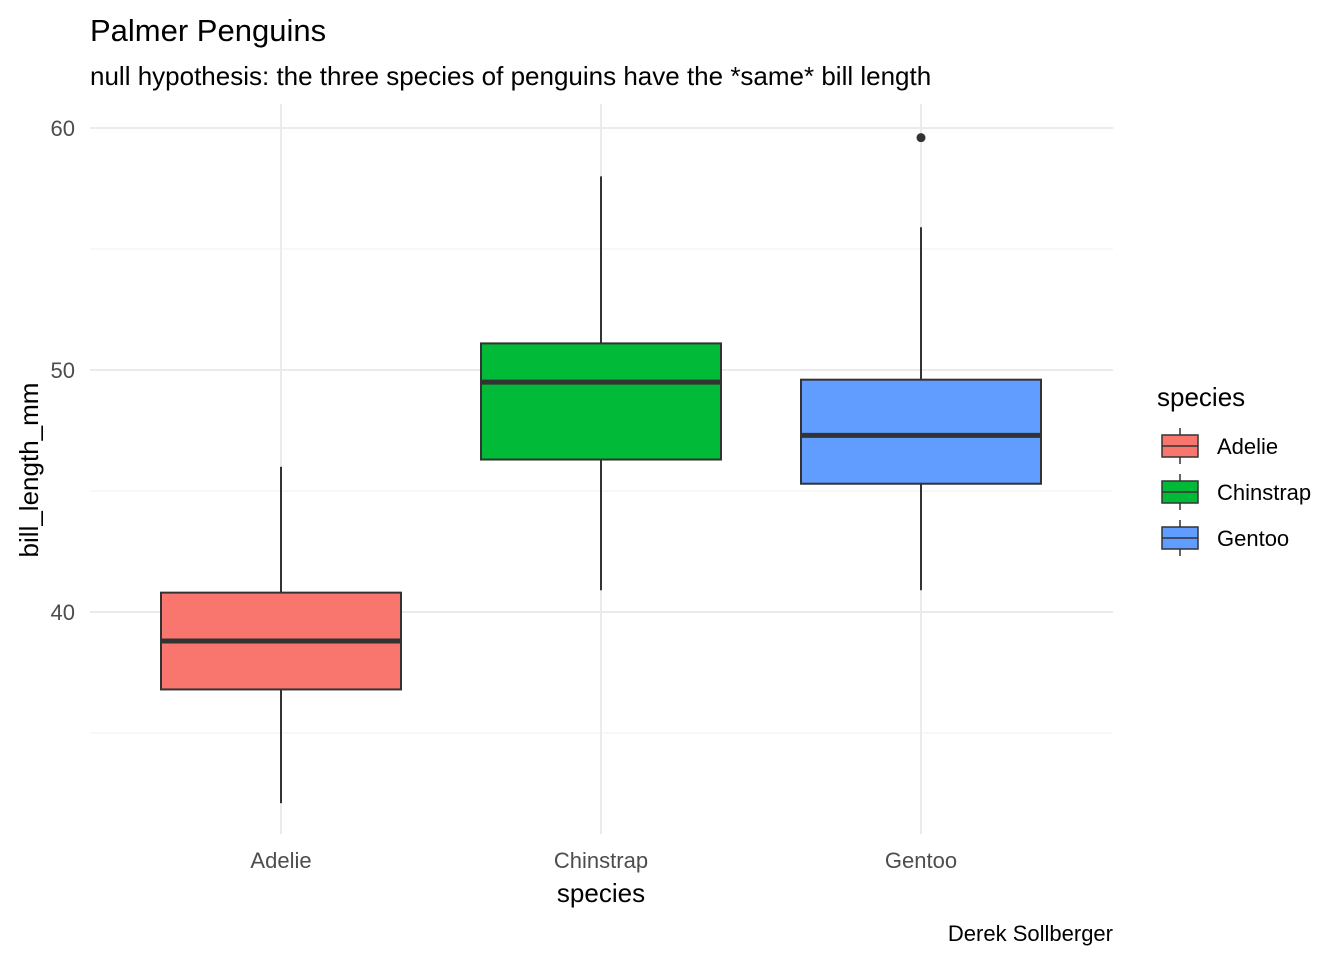 The image size is (1344, 965). Describe the element at coordinates (63, 128) in the screenshot. I see `y-tick-label: 60` at that location.